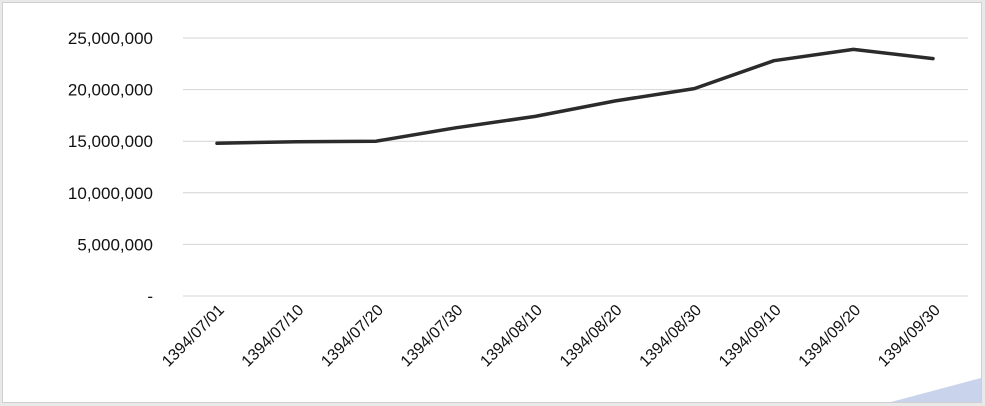  I want to click on x-tick-label: 1394/08/30, so click(671, 336).